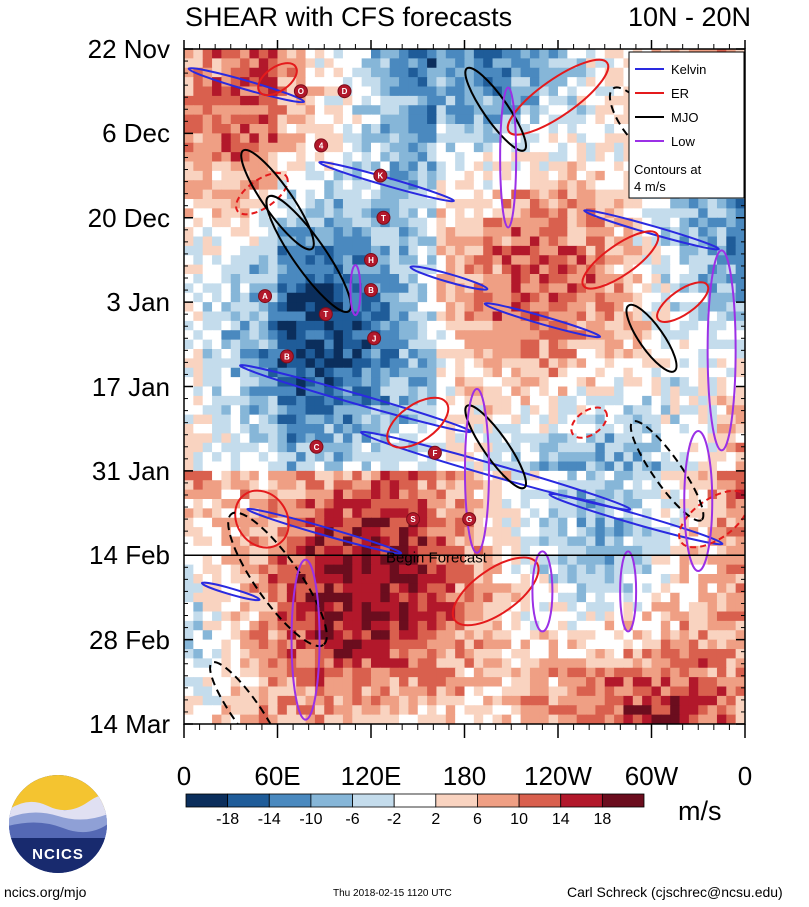 The image size is (809, 907). What do you see at coordinates (675, 892) in the screenshot?
I see `footer-author: Carl Schreck (cjschrec@ncsu.edu)` at bounding box center [675, 892].